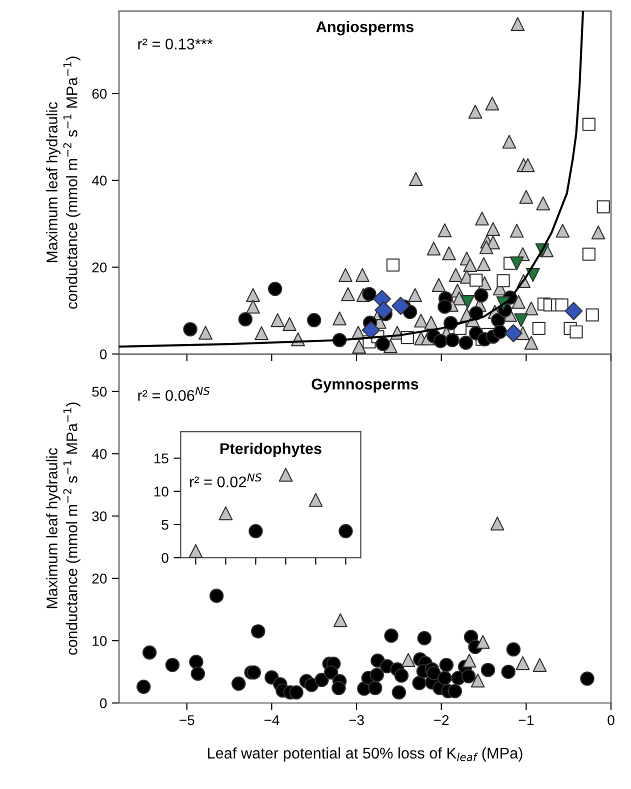 This screenshot has height=789, width=631. I want to click on text: Gymnosperms, so click(365, 385).